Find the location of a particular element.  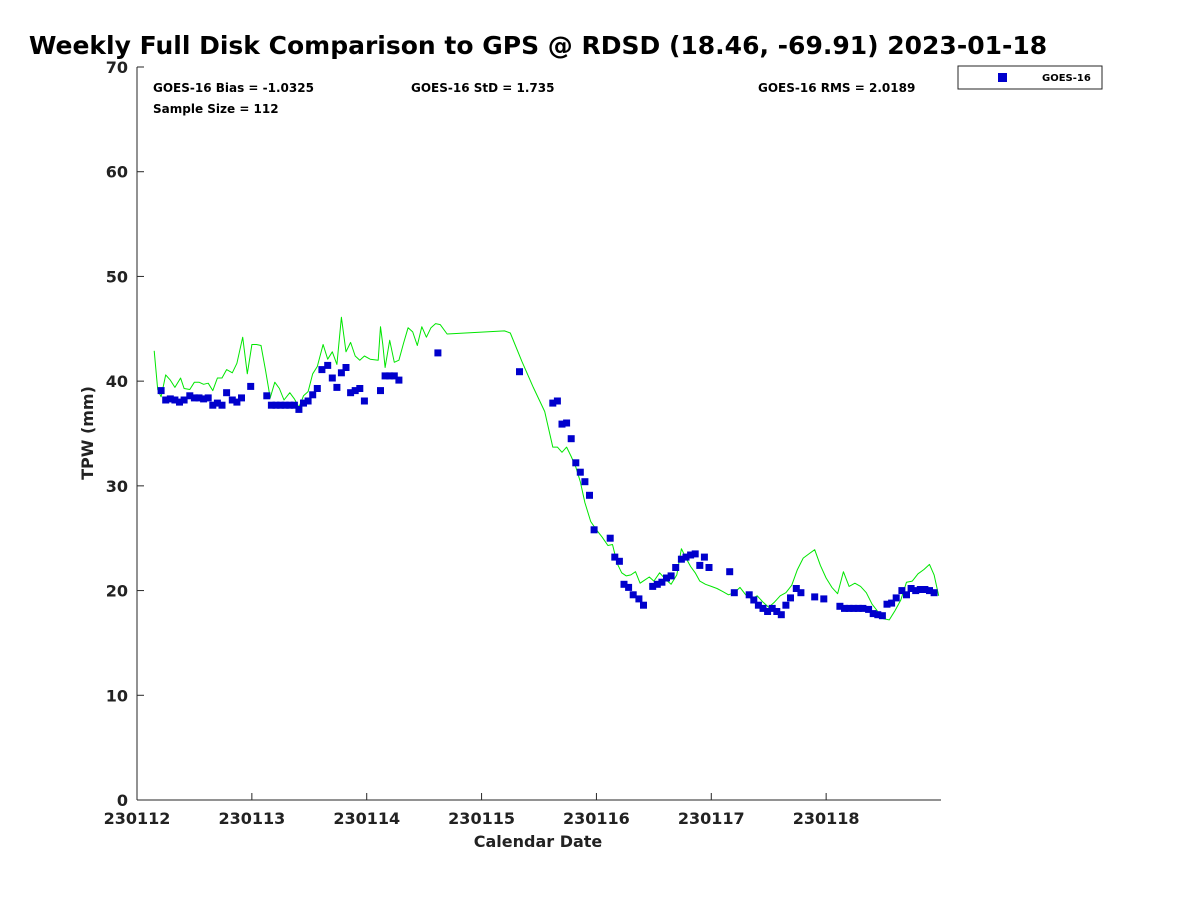

legend-box is located at coordinates (1030, 77).